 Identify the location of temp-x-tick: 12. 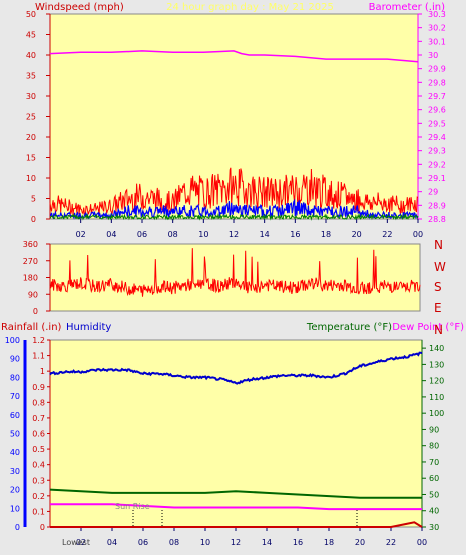
(236, 542).